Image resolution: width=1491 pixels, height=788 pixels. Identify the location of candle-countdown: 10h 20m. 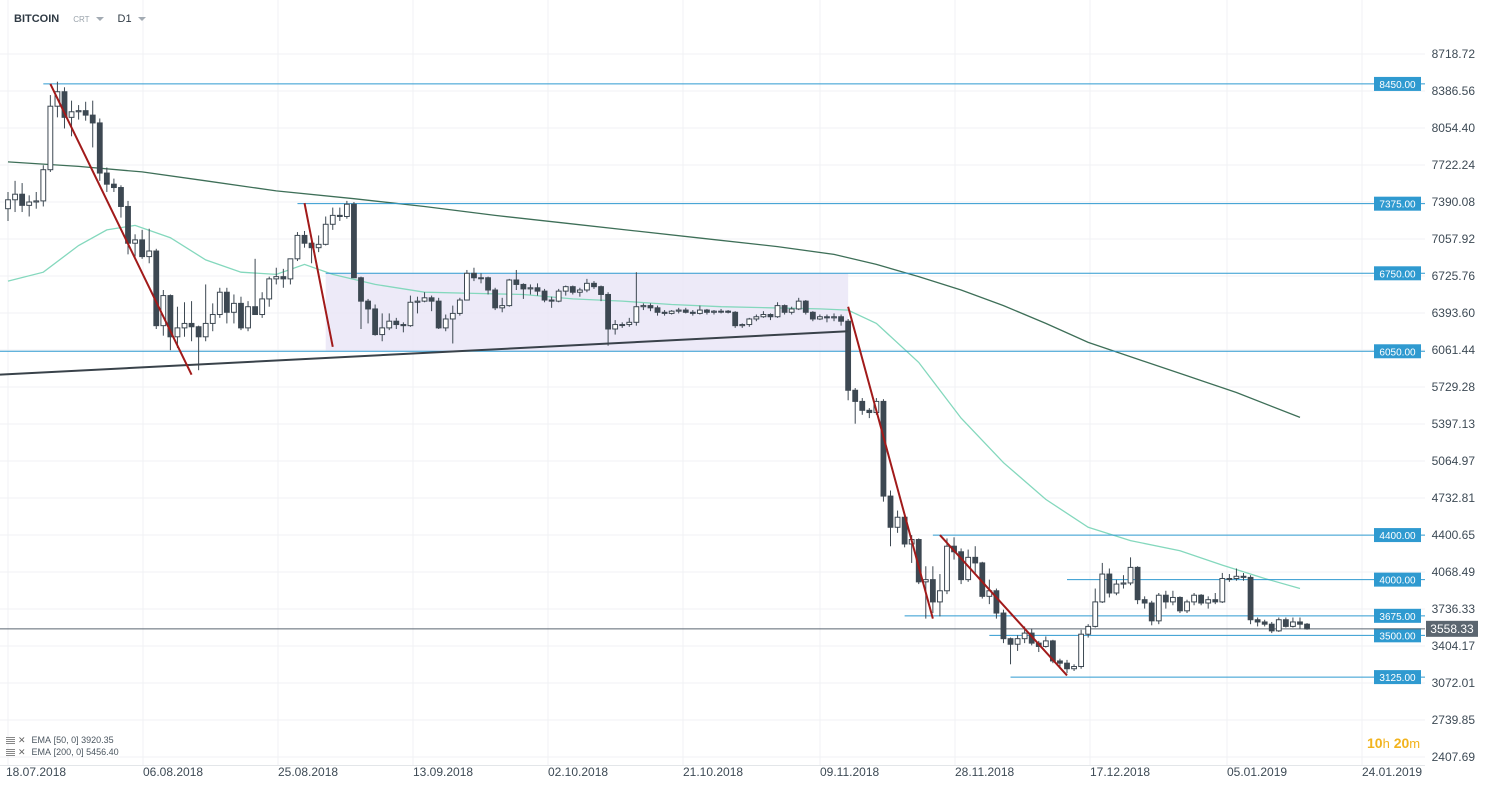
(1393, 743).